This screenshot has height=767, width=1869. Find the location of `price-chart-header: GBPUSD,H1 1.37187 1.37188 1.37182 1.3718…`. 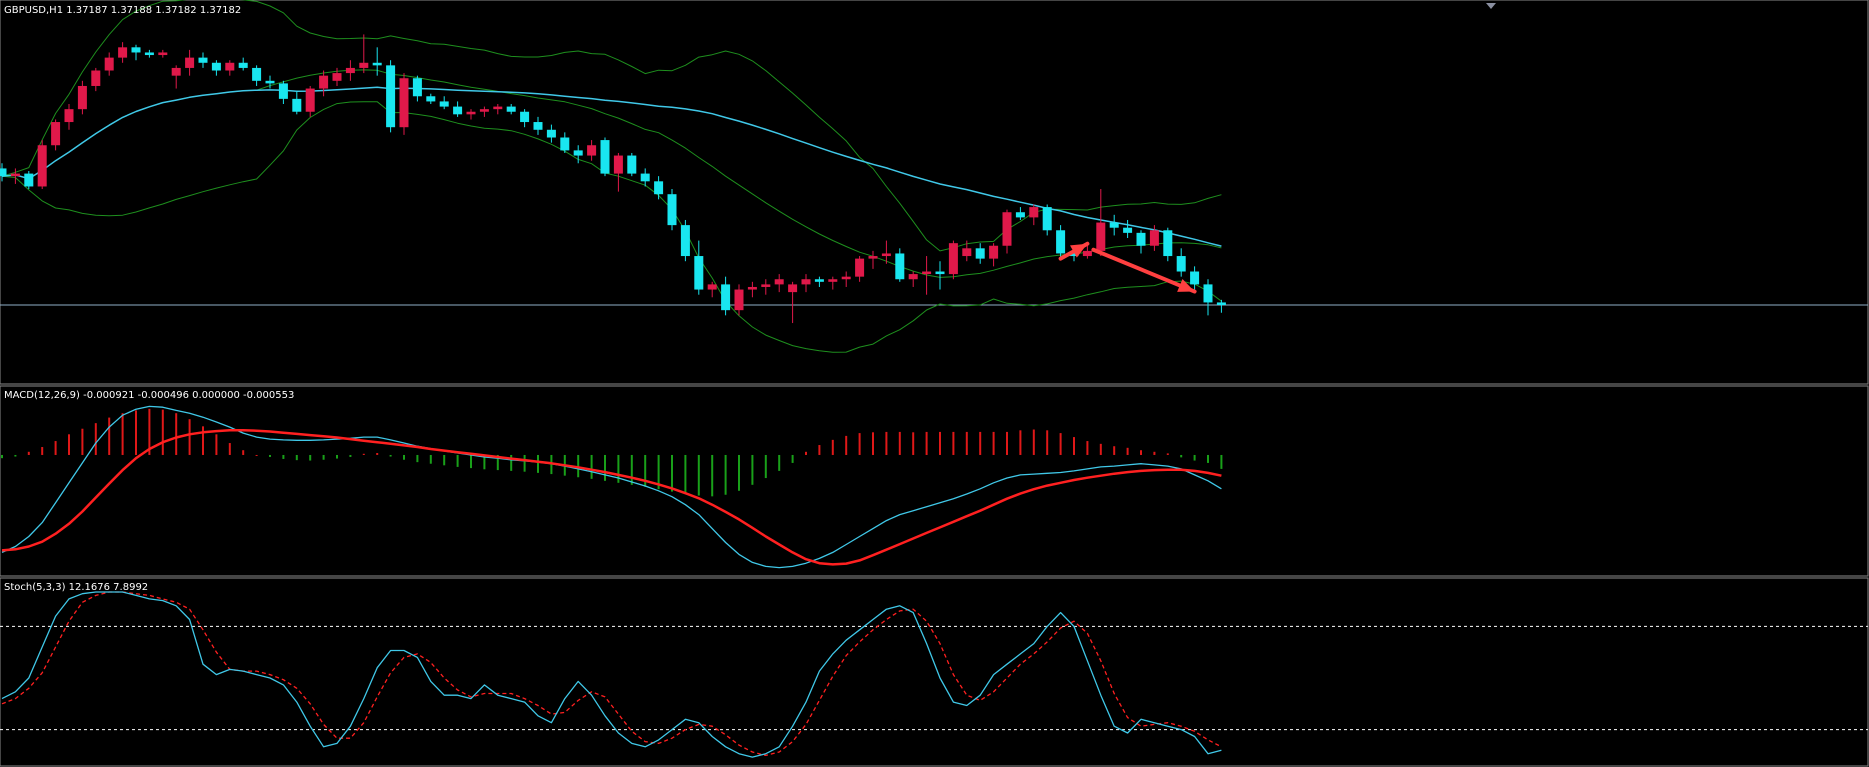

price-chart-header: GBPUSD,H1 1.37187 1.37188 1.37182 1.3718… is located at coordinates (122, 10).